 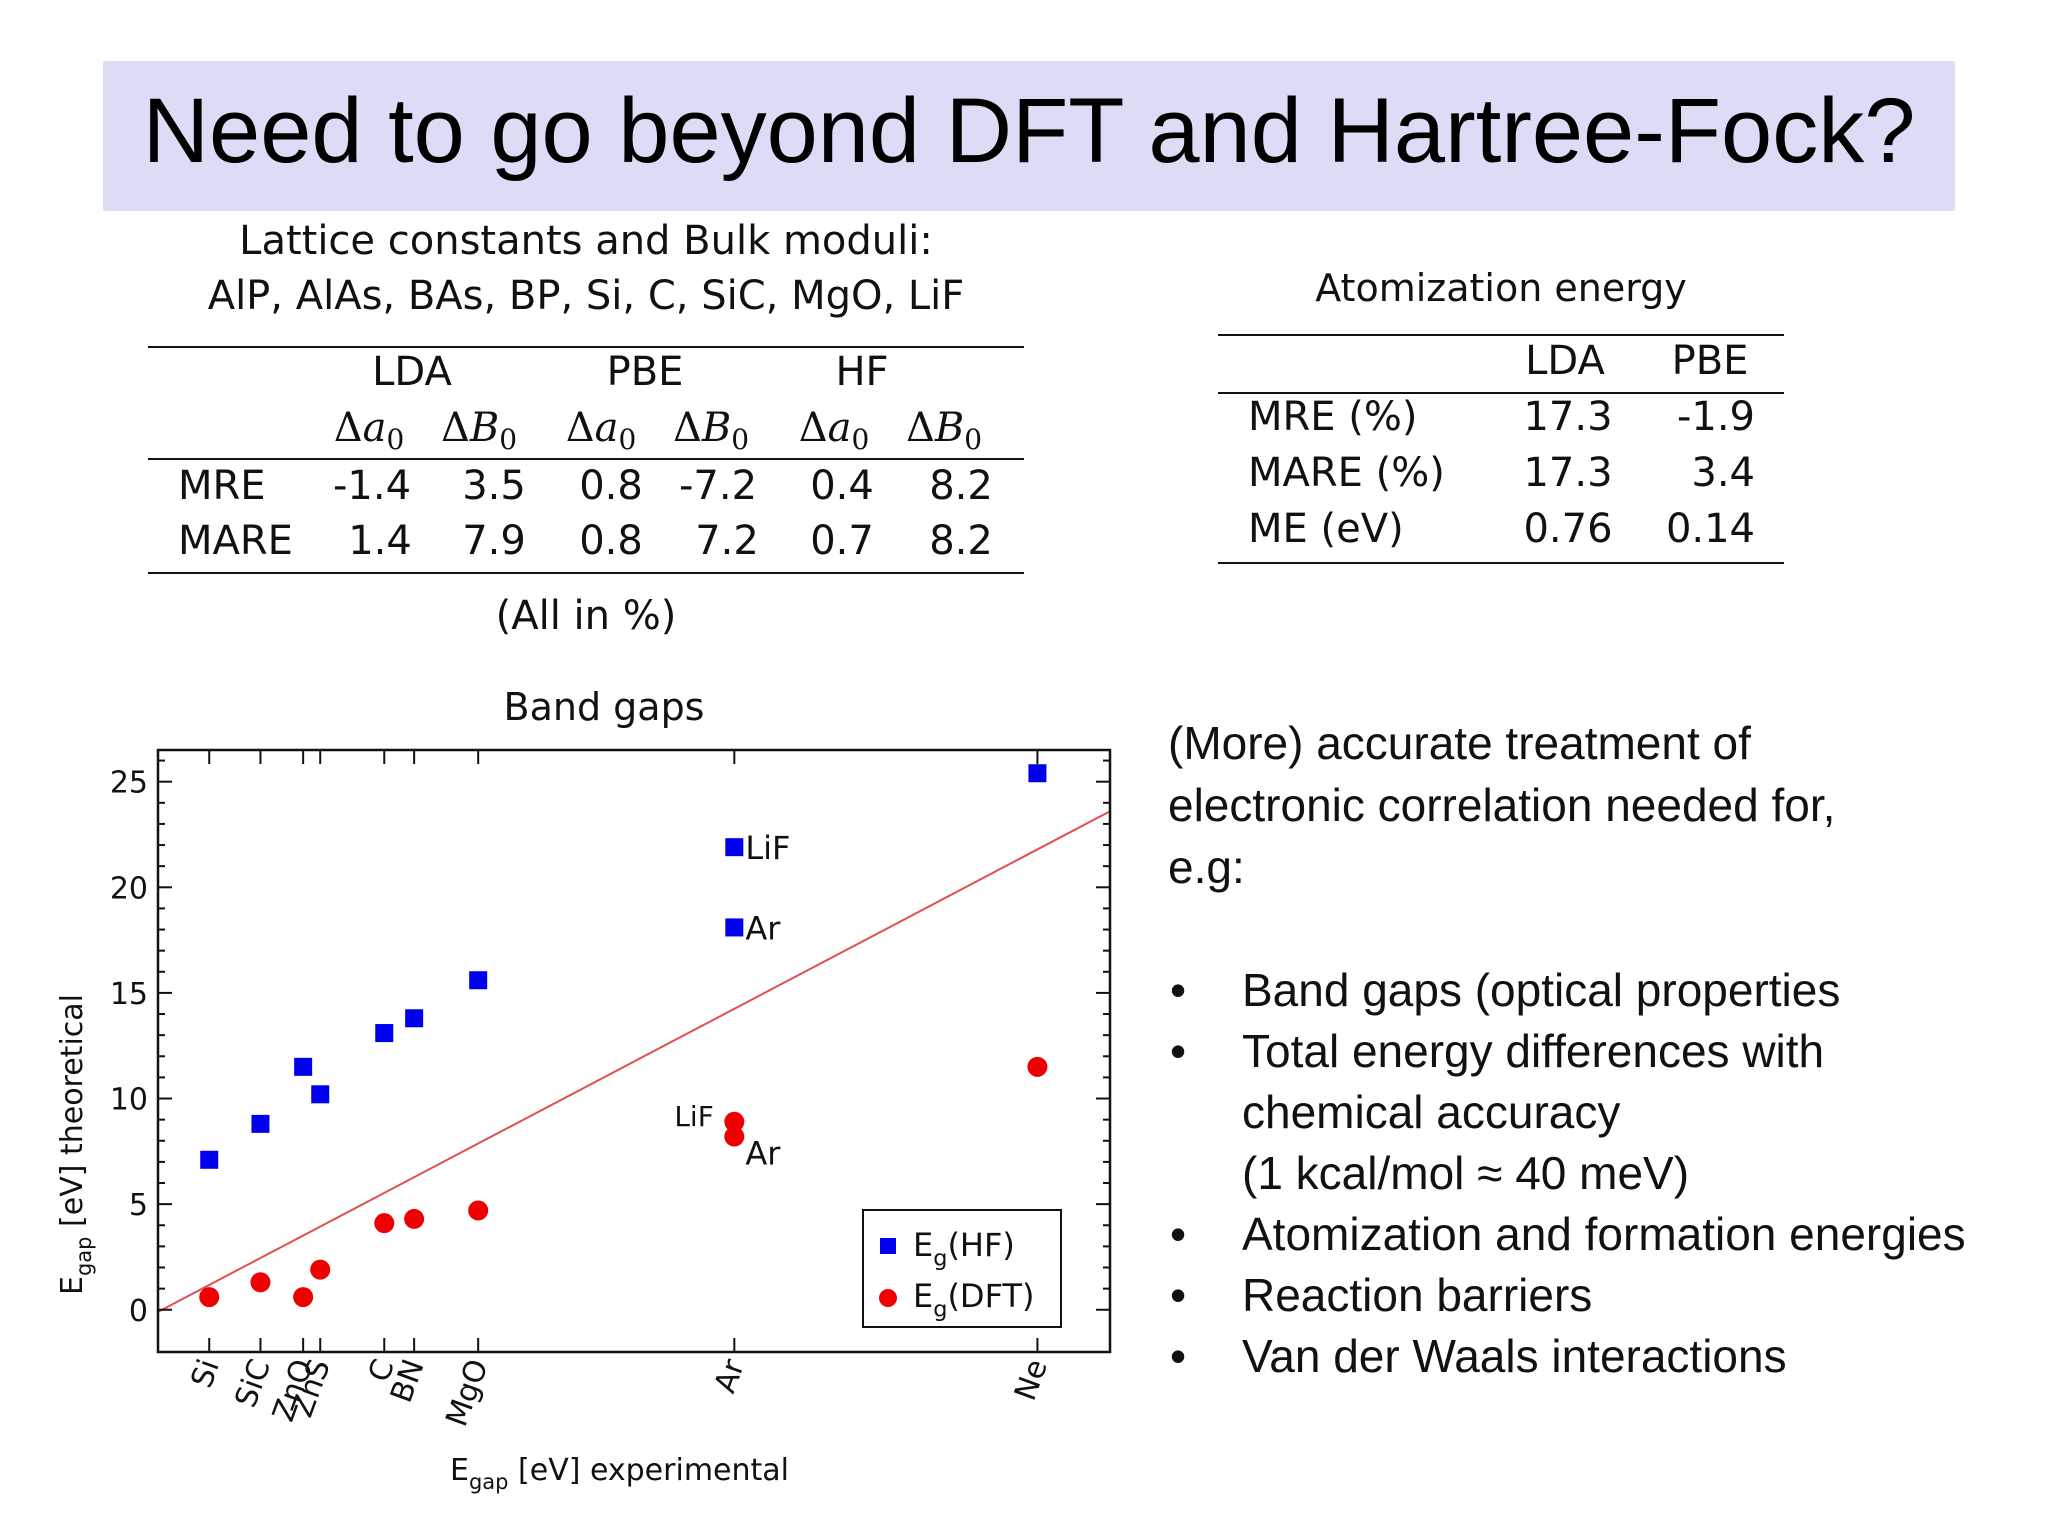 I want to click on legend-hf-marker, so click(x=888, y=1246).